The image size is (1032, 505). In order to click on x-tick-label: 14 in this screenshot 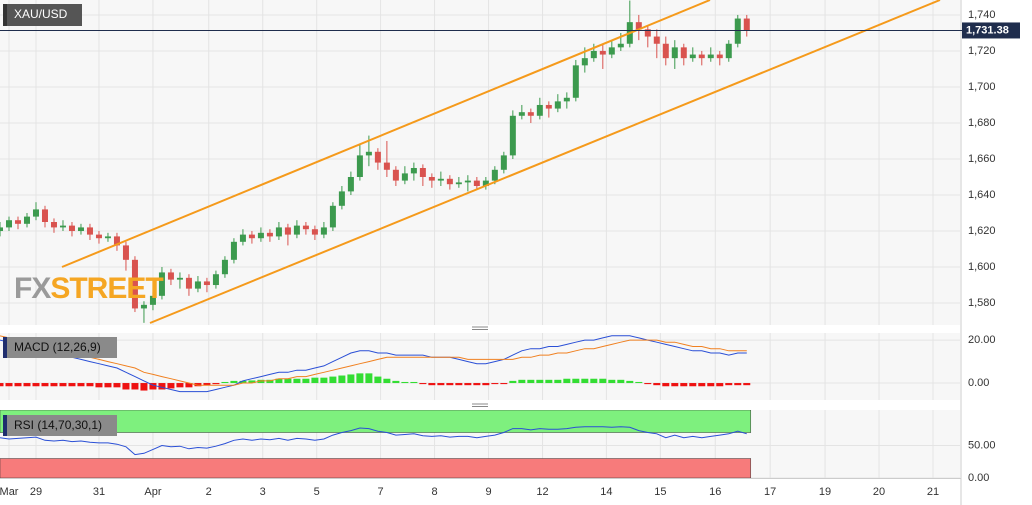, I will do `click(606, 492)`.